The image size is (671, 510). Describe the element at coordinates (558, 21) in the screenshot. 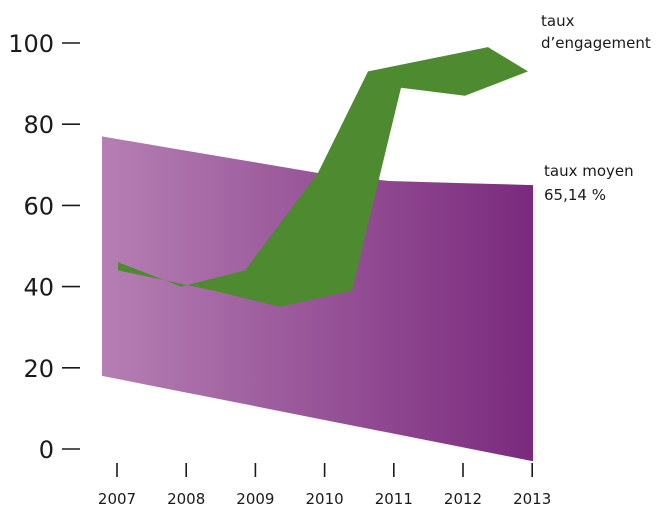

I see `annotation-engagement-line: taux` at that location.